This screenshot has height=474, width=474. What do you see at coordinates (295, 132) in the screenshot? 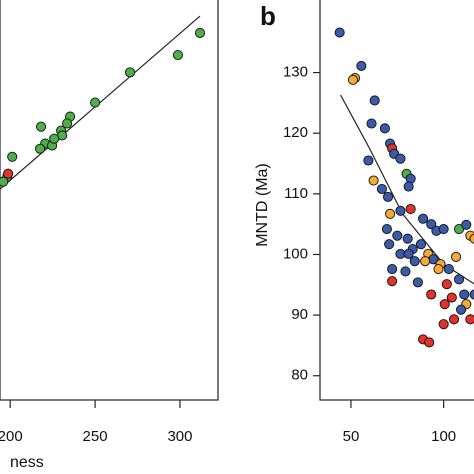
I see `y-tick-label: 120` at bounding box center [295, 132].